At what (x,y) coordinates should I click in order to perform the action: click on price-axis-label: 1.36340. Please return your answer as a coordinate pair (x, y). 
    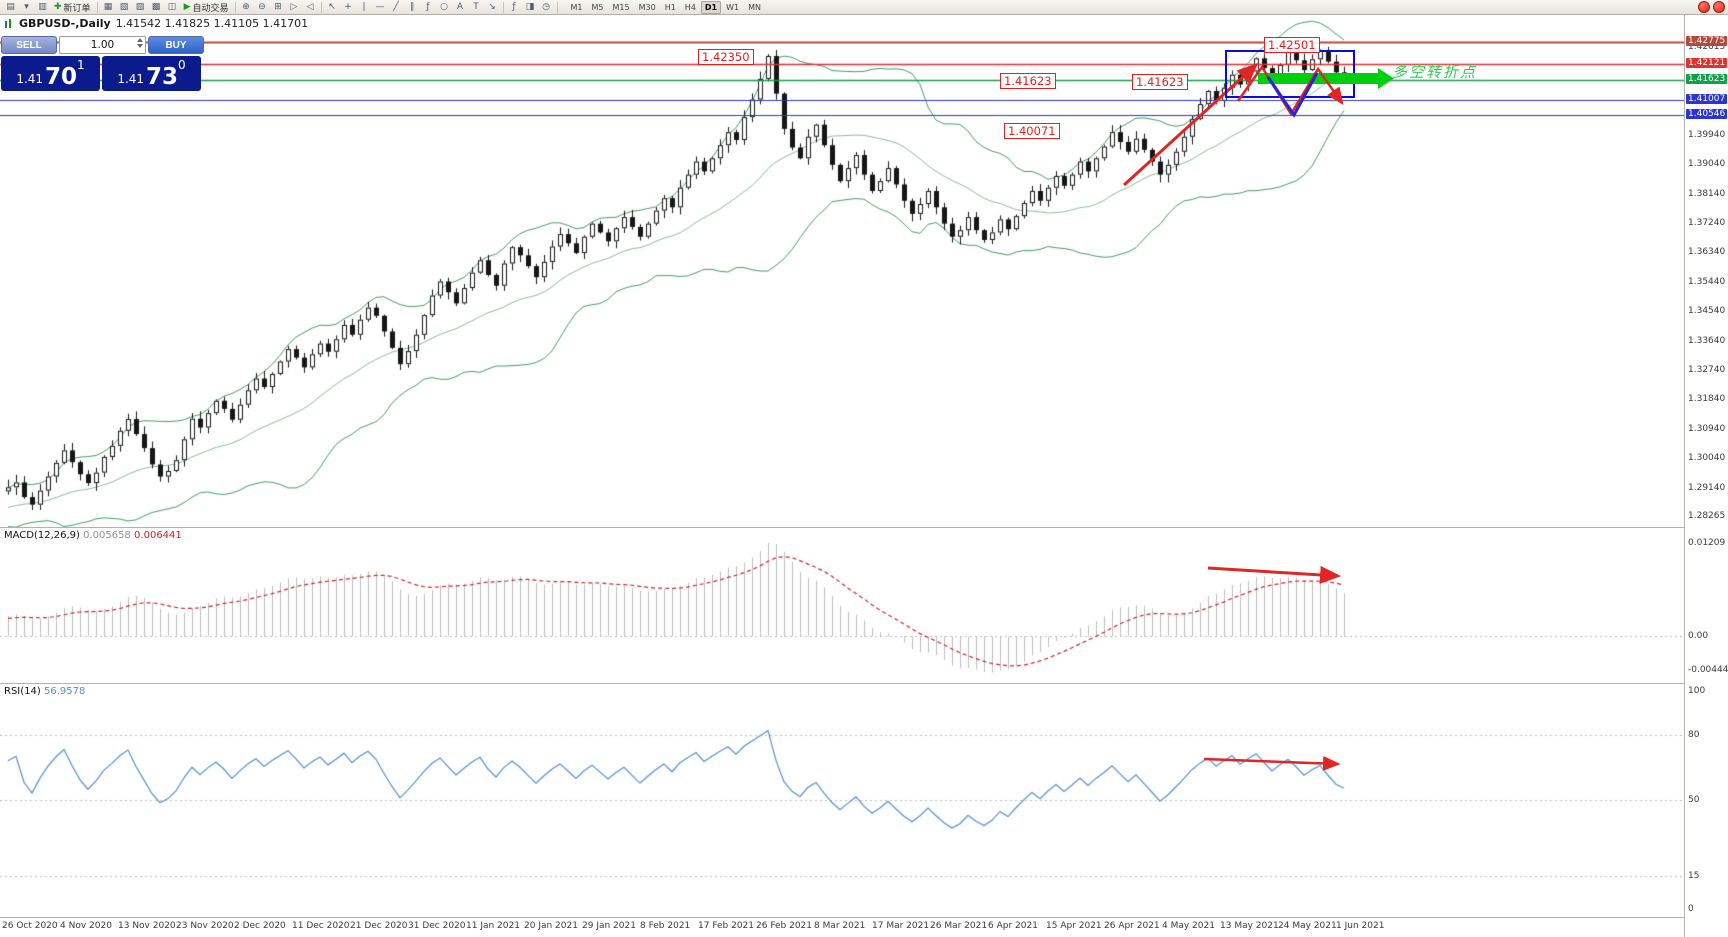
    Looking at the image, I should click on (1707, 252).